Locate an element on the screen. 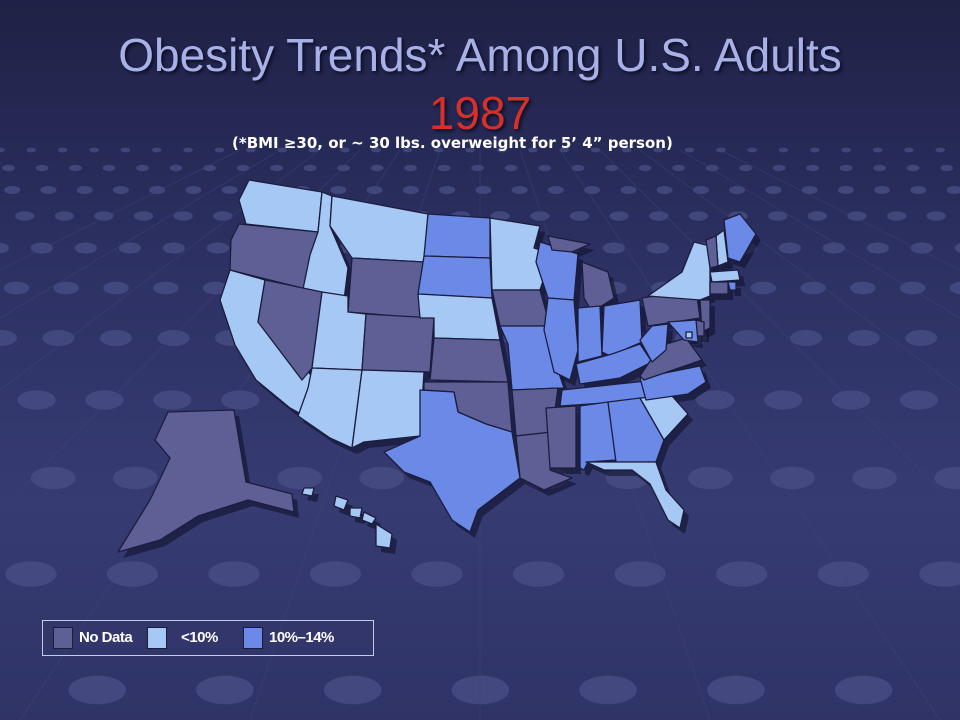 This screenshot has height=720, width=960. state-wy is located at coordinates (386, 288).